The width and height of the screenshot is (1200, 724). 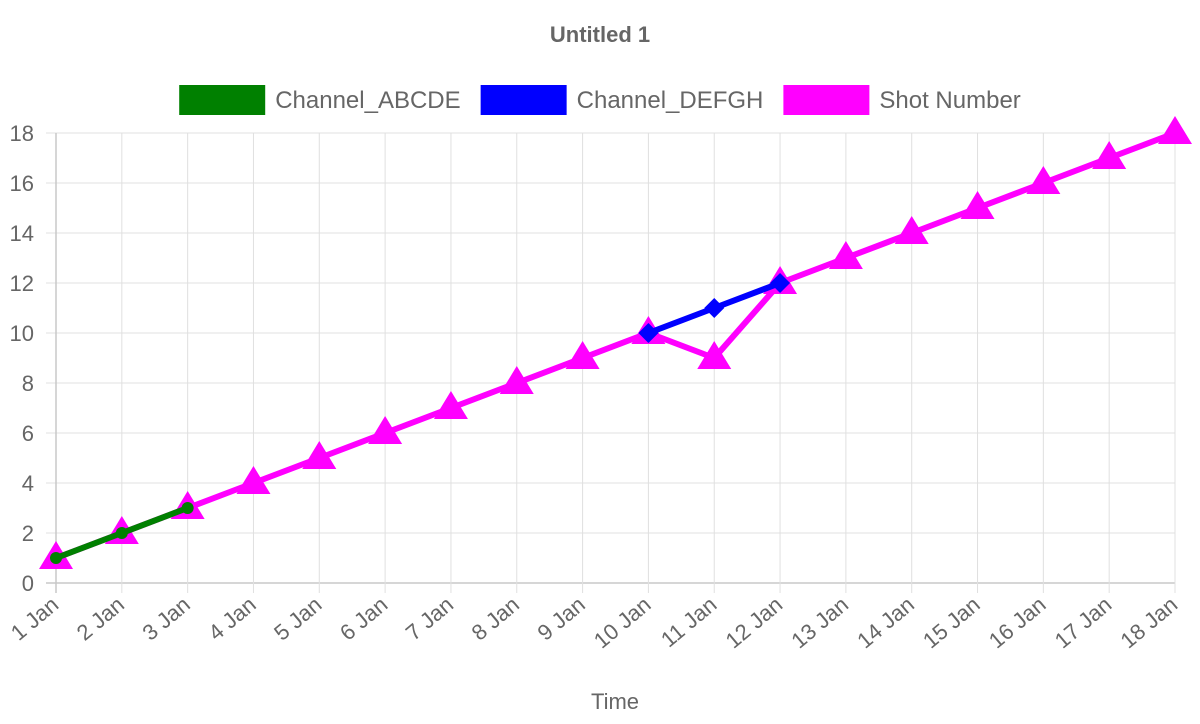 What do you see at coordinates (754, 623) in the screenshot?
I see `x-tick-label: 12 Jan` at bounding box center [754, 623].